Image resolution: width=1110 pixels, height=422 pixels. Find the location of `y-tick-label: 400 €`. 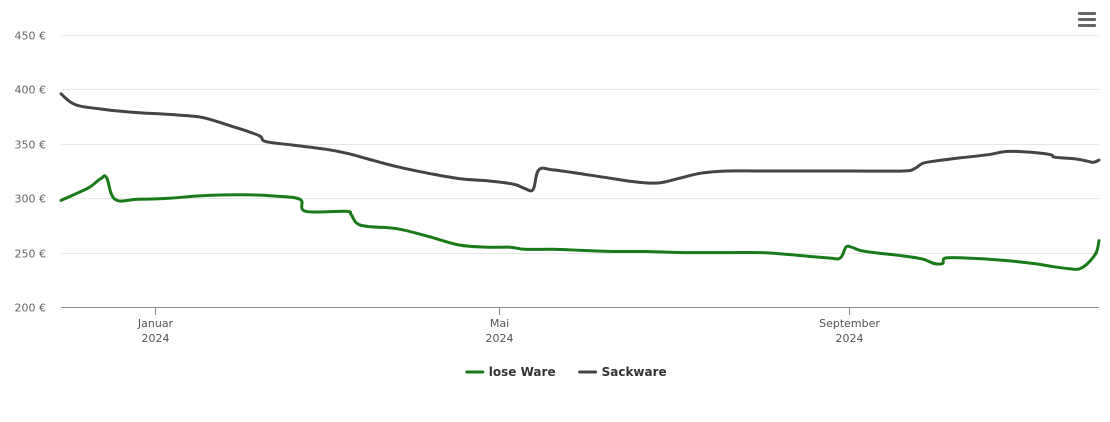

y-tick-label: 400 € is located at coordinates (31, 90).